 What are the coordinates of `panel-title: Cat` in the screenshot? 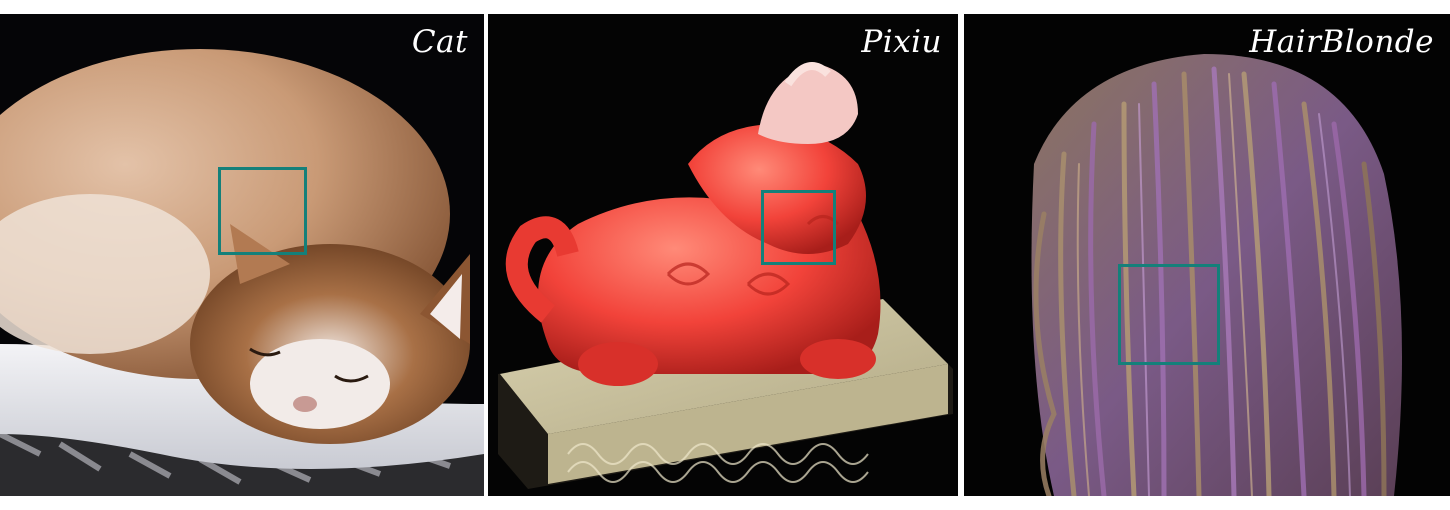 It's located at (439, 42).